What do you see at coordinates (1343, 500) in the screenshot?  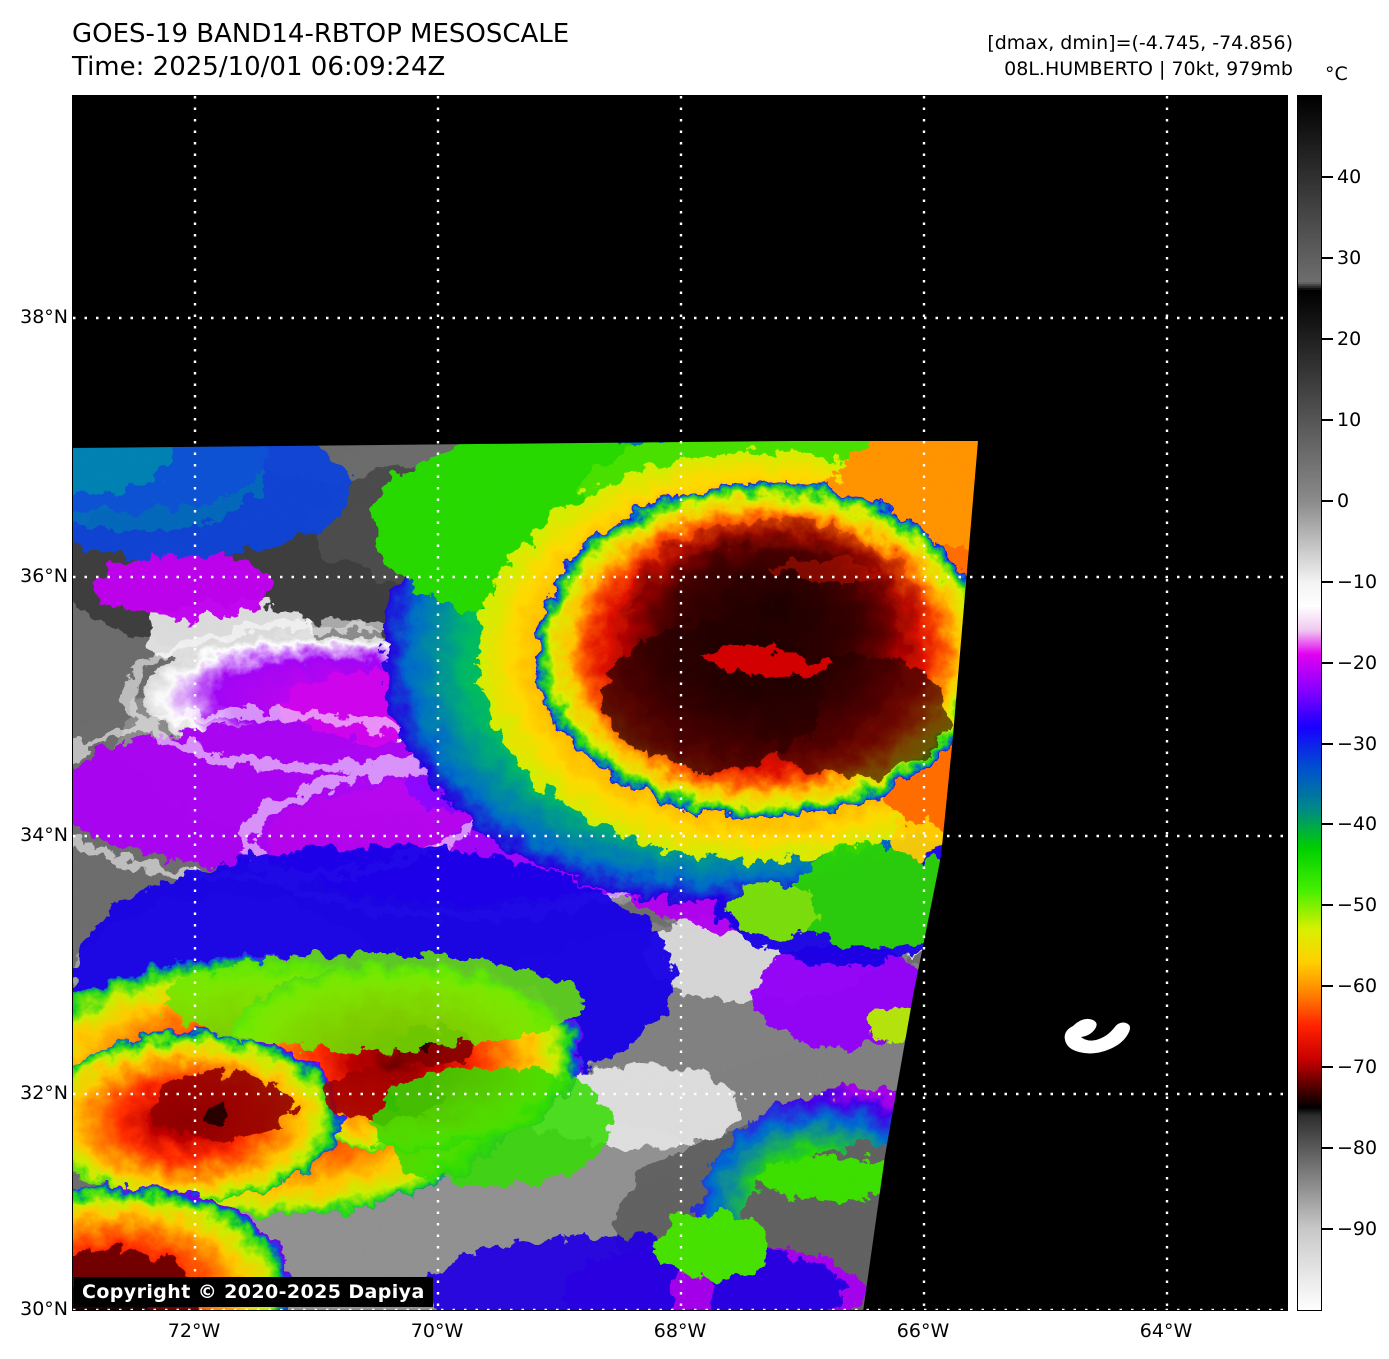 I see `colorbar-tick-label: 0` at bounding box center [1343, 500].